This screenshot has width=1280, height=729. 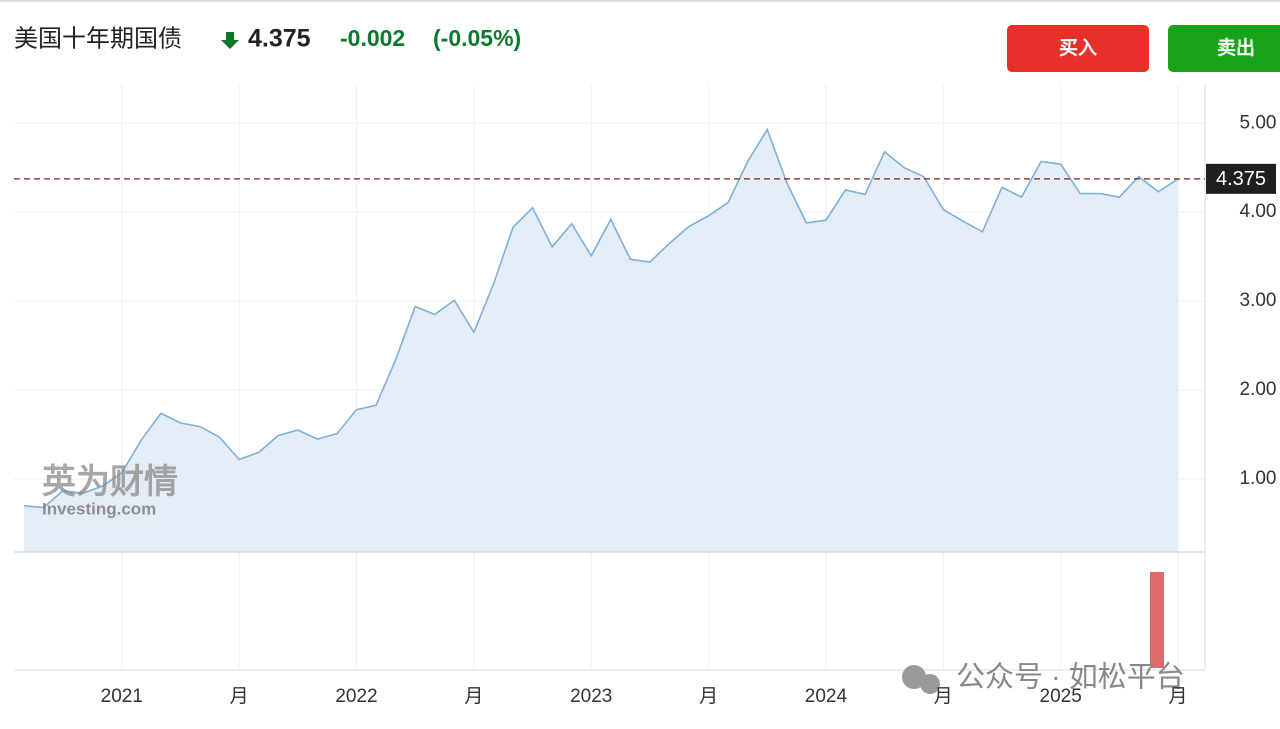 I want to click on y-tick-label: 5.00, so click(x=1258, y=122).